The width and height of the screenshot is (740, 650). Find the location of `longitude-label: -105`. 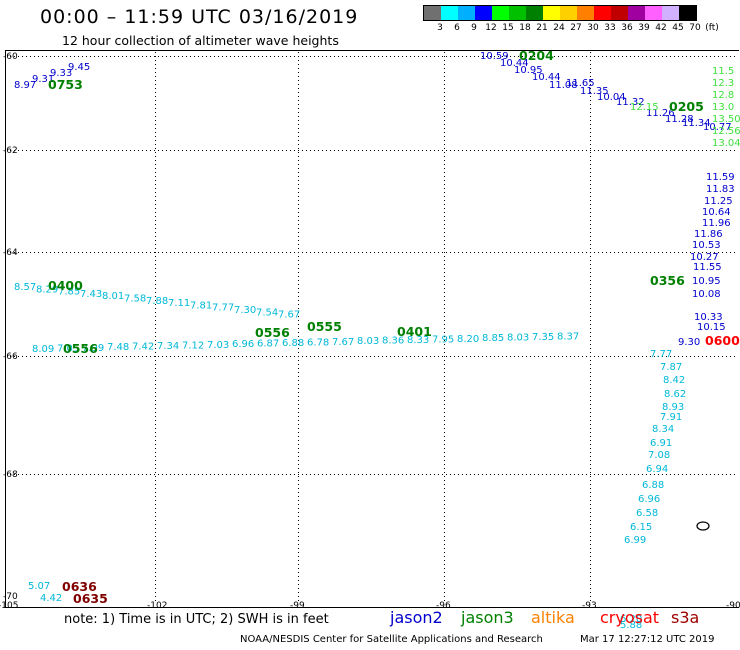

longitude-label: -105 is located at coordinates (9, 606).